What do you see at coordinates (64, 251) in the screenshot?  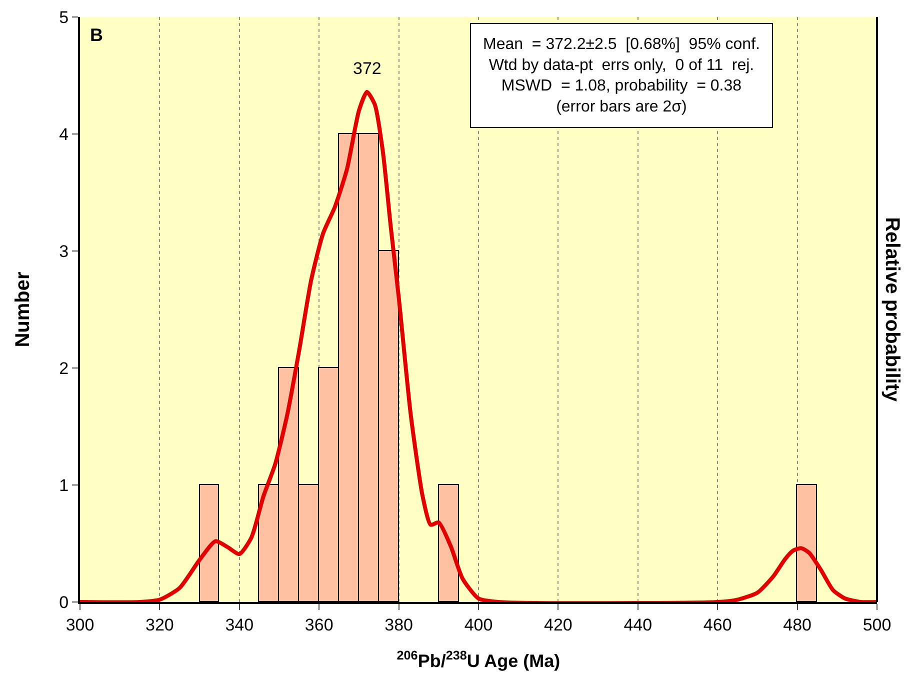 I see `y-tick-label: 3` at bounding box center [64, 251].